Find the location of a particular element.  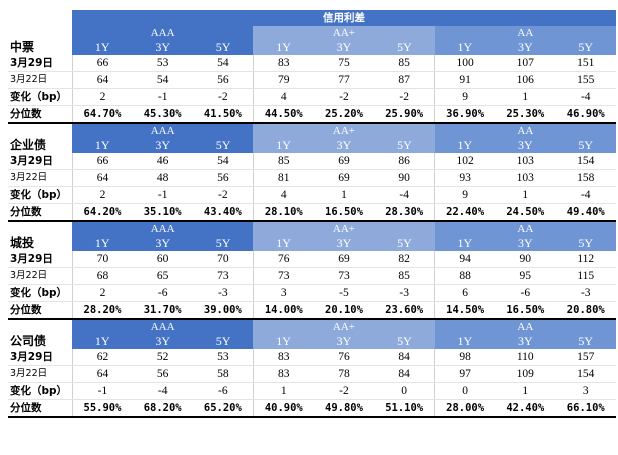

table-cell: 4 is located at coordinates (283, 195).